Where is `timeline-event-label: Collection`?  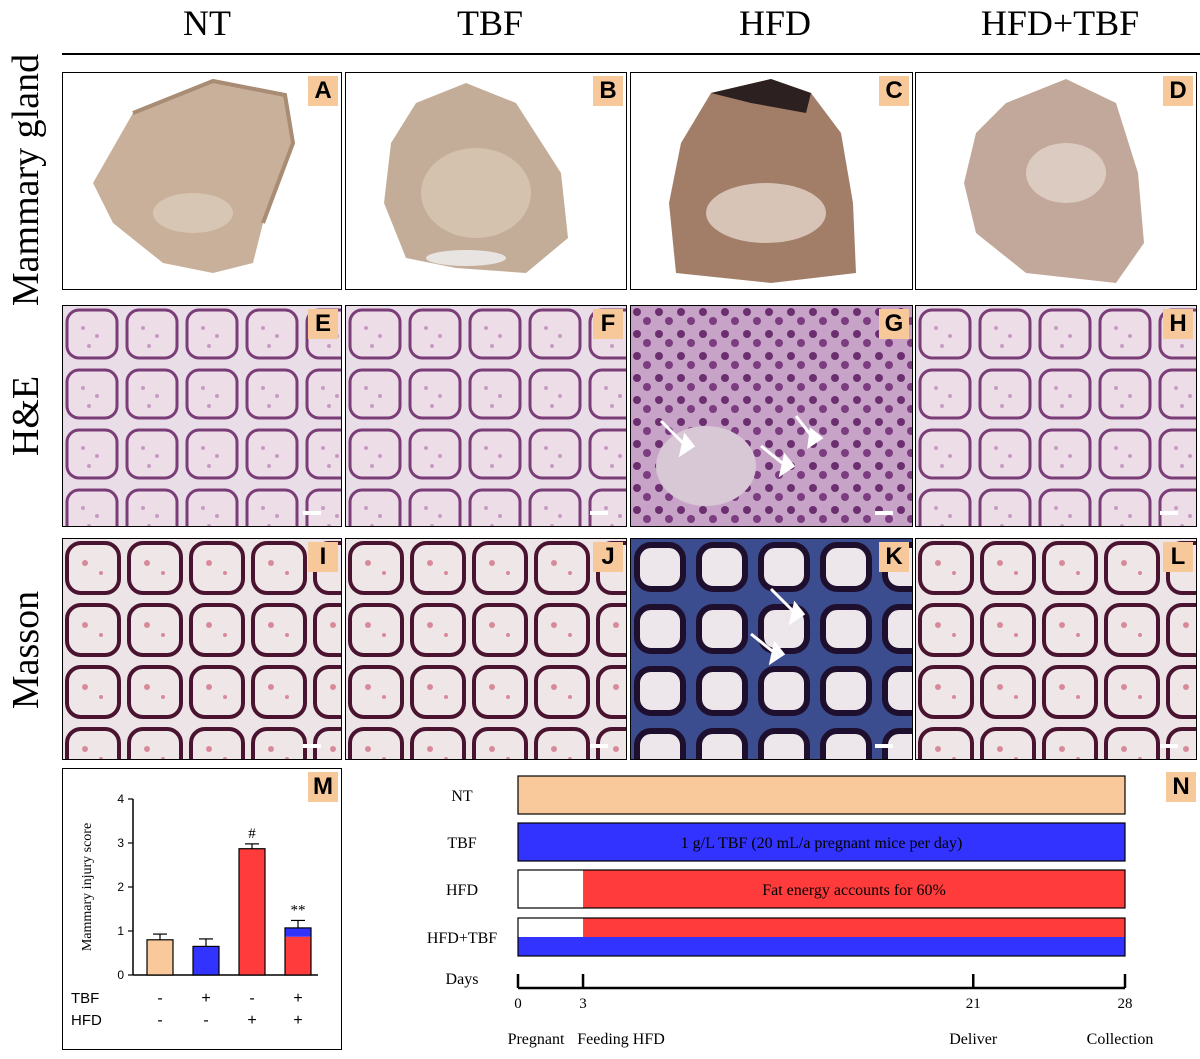
timeline-event-label: Collection is located at coordinates (1120, 1039).